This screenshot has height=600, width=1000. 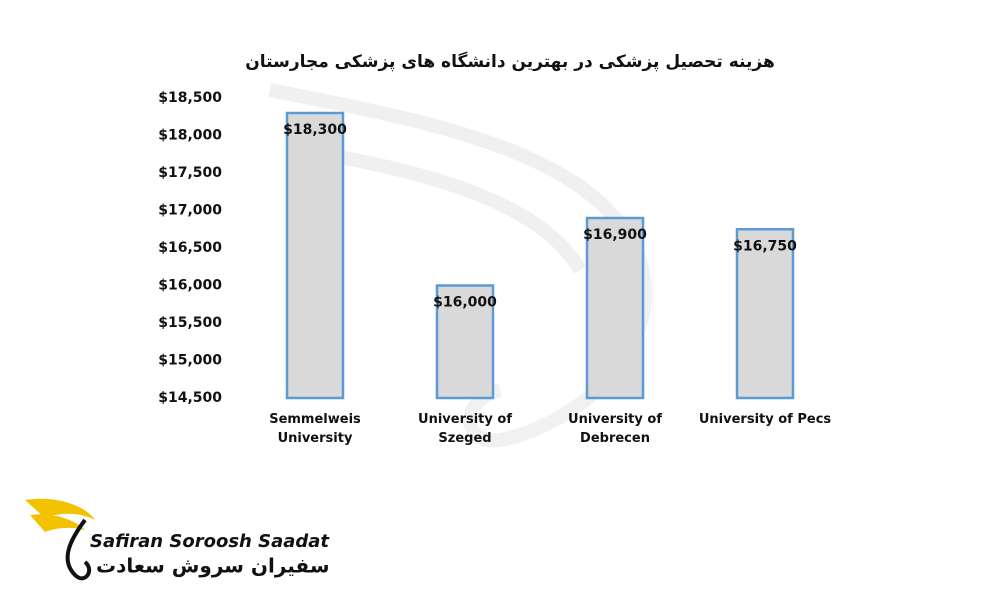 I want to click on y-tick-label: $15,500, so click(x=190, y=323).